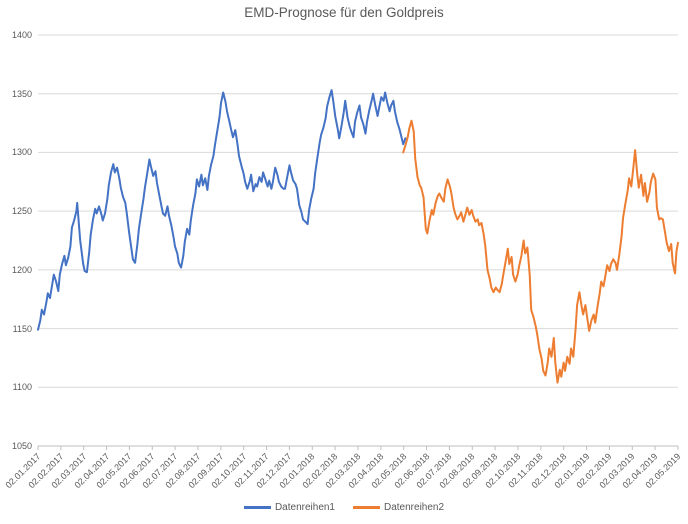  Describe the element at coordinates (21, 211) in the screenshot. I see `y-tick-label: 1250` at that location.